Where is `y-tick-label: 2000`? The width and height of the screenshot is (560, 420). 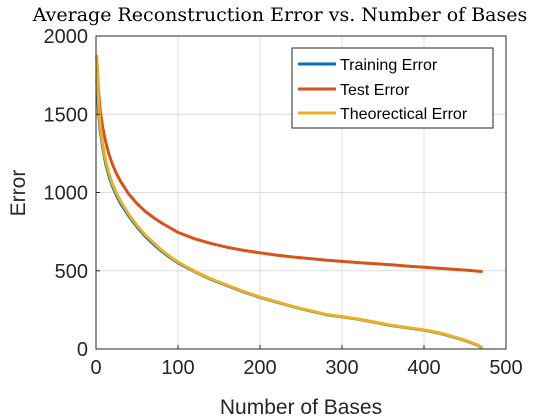
y-tick-label: 2000 is located at coordinates (66, 37).